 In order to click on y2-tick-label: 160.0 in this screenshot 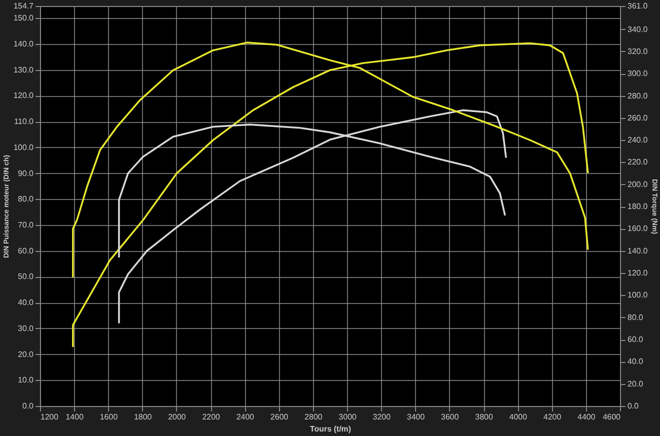, I will do `click(638, 229)`.